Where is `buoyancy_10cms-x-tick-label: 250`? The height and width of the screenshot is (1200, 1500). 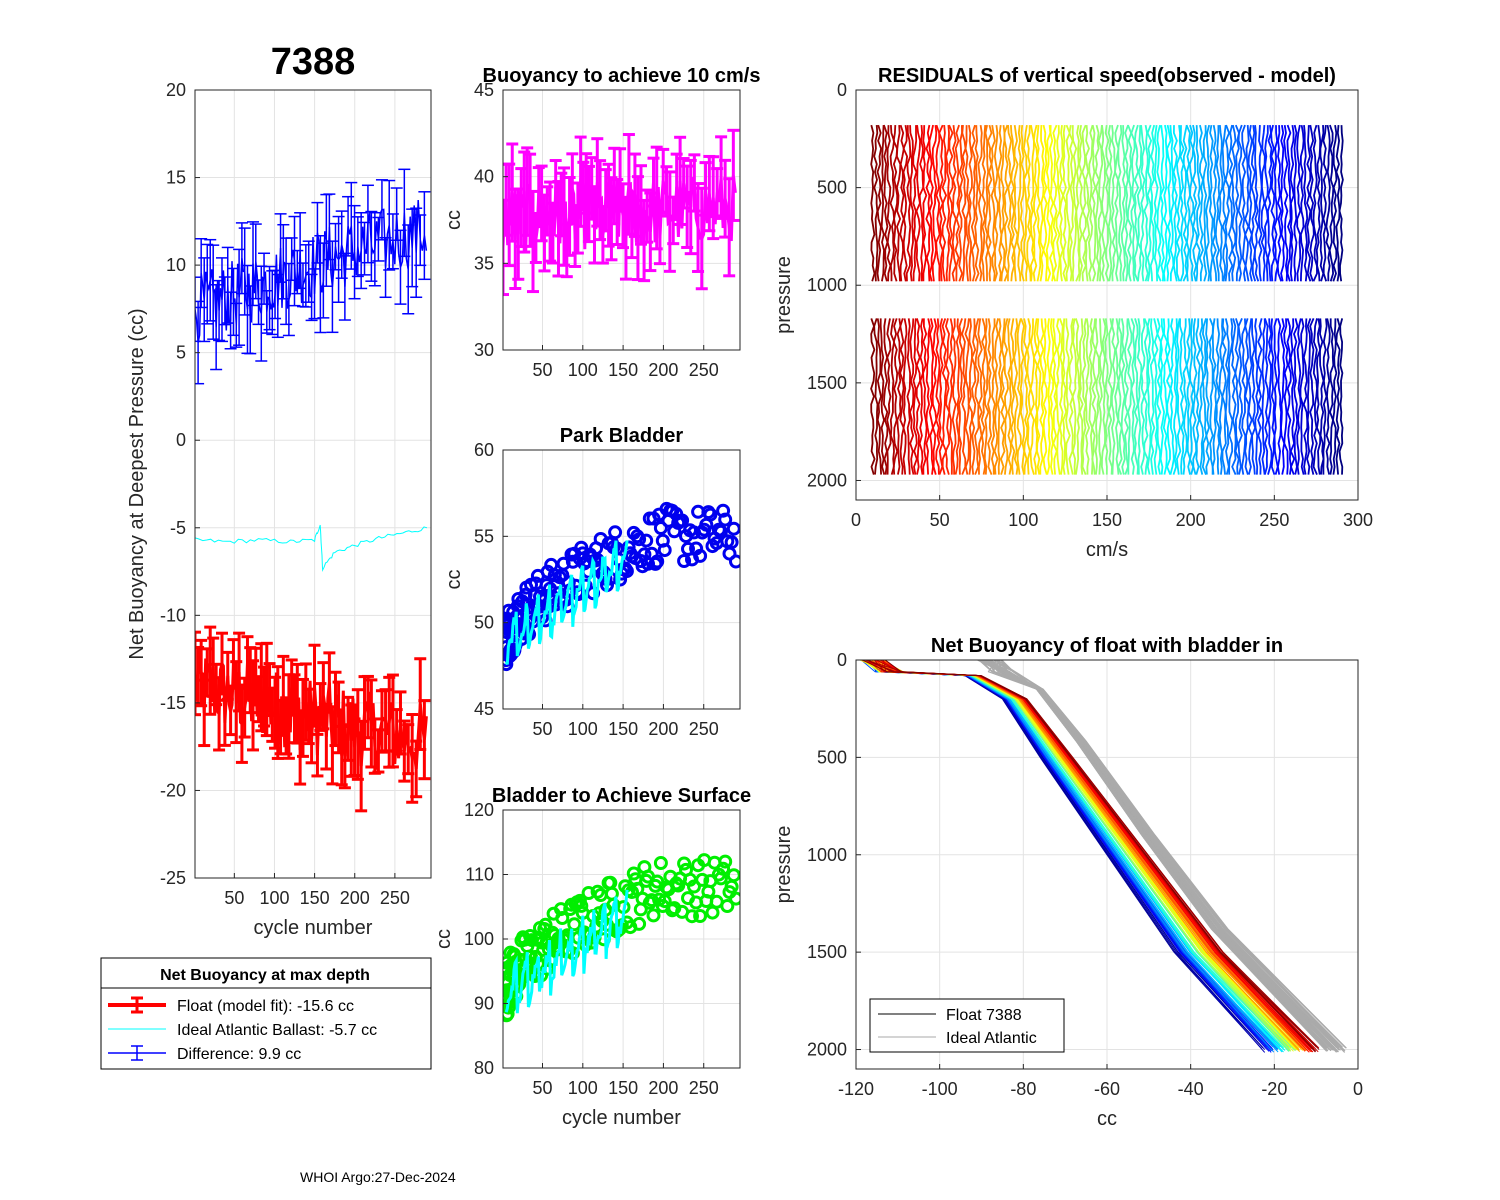 buoyancy_10cms-x-tick-label: 250 is located at coordinates (704, 370).